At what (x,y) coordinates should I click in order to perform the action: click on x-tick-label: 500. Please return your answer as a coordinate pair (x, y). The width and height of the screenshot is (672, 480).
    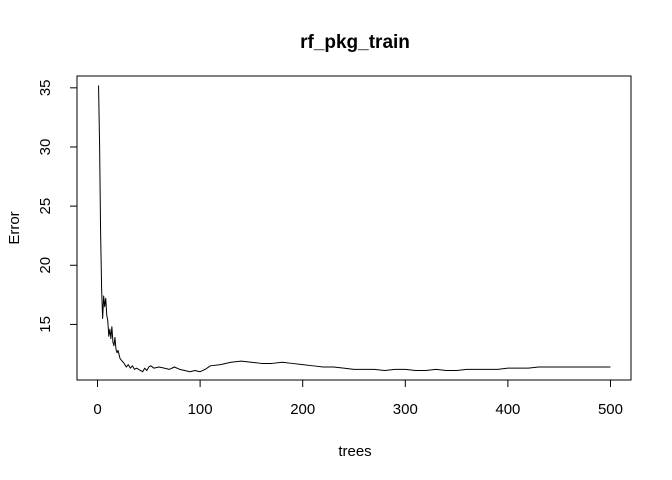
    Looking at the image, I should click on (610, 409).